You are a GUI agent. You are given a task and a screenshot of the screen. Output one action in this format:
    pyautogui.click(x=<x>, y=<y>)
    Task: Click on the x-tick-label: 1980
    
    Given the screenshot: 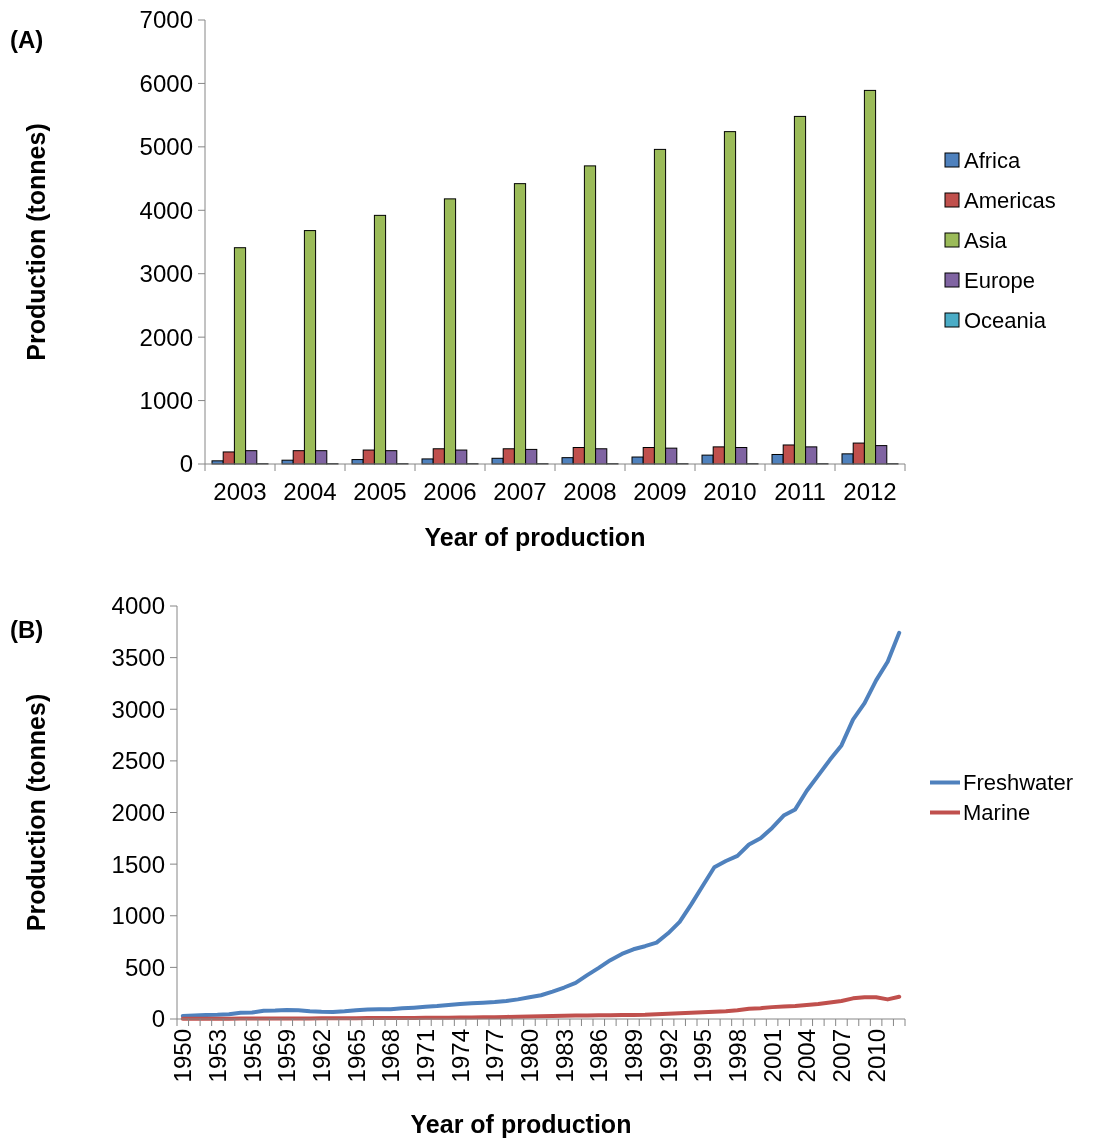 What is the action you would take?
    pyautogui.click(x=529, y=1056)
    